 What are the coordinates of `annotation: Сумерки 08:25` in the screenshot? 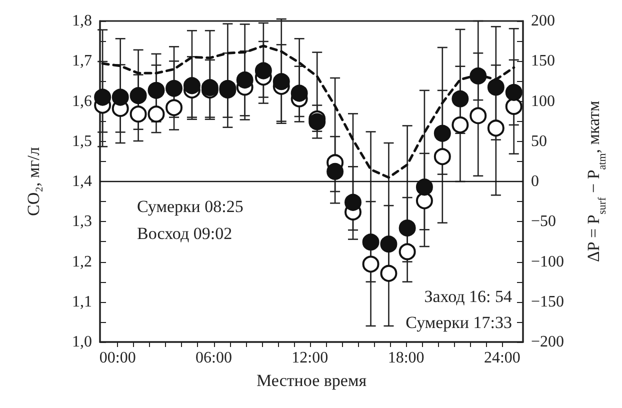 It's located at (190, 206).